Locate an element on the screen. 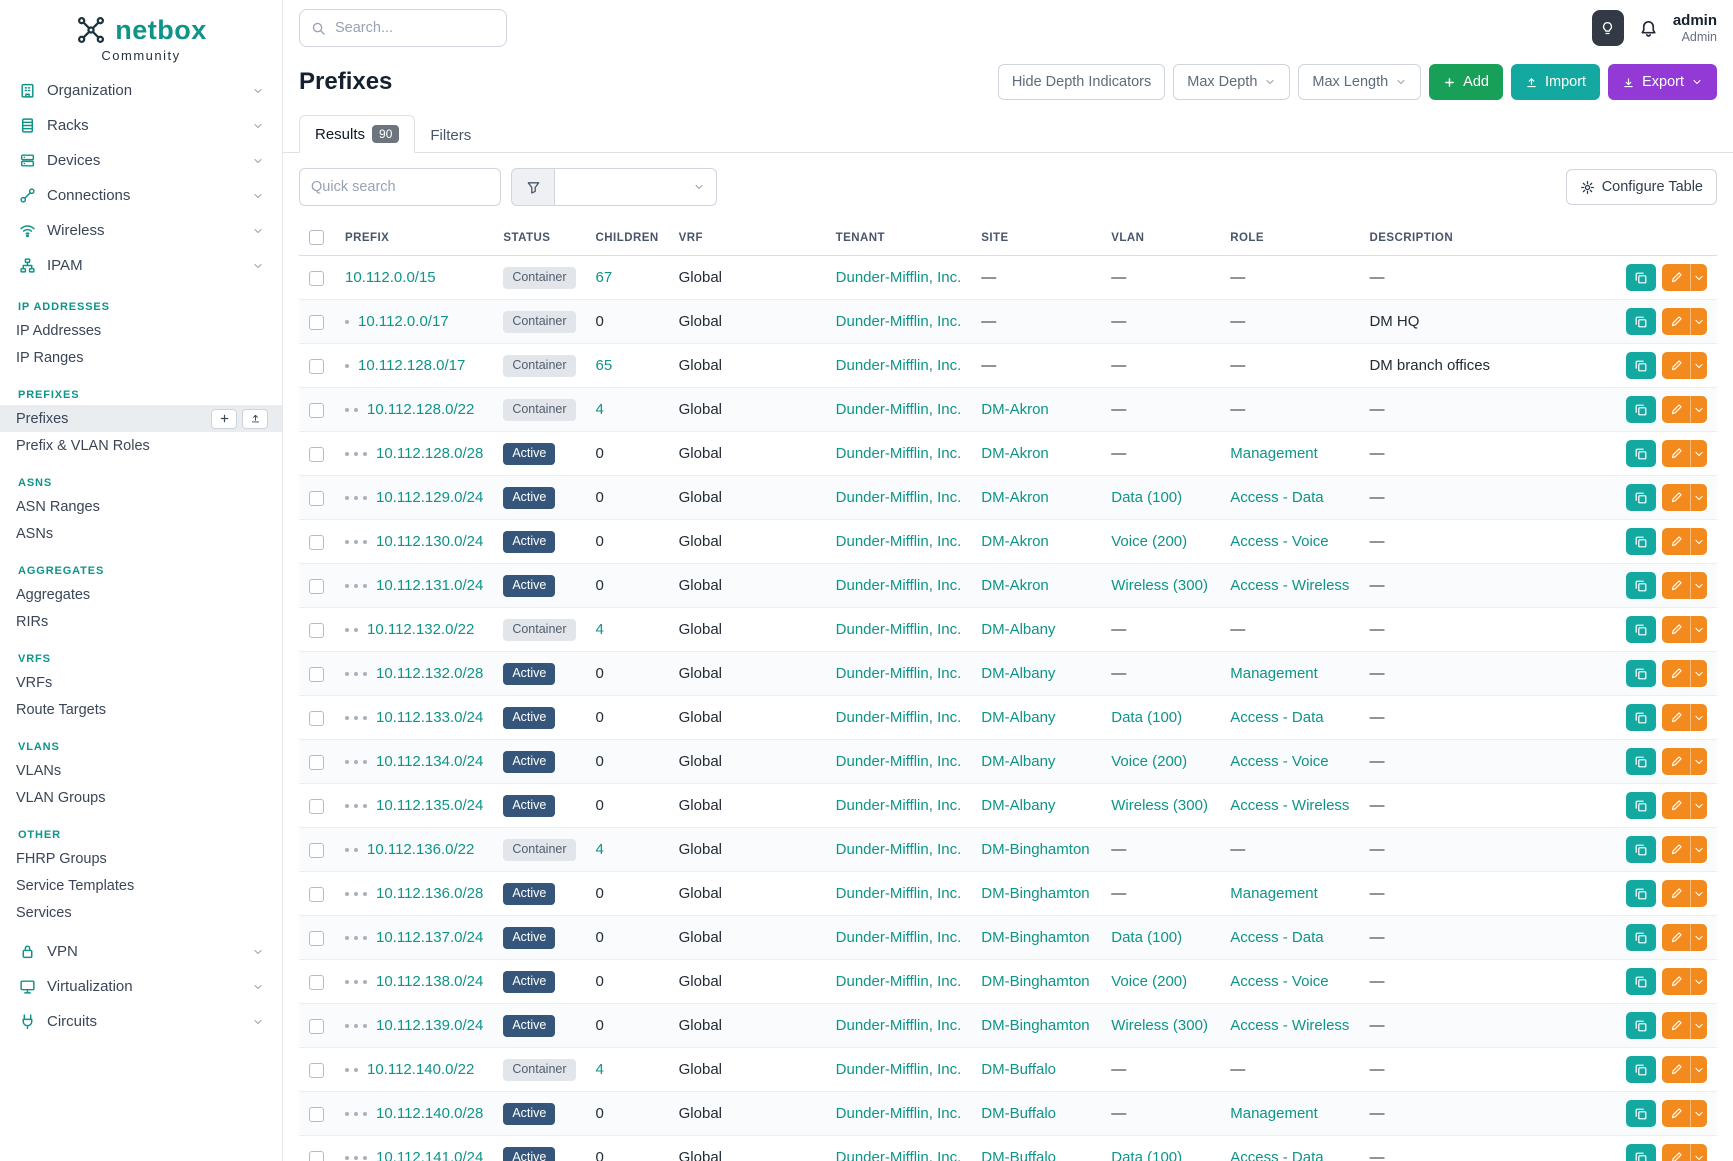 The height and width of the screenshot is (1161, 1733). sidebar-item-asn-ranges: ASN Ranges is located at coordinates (141, 506).